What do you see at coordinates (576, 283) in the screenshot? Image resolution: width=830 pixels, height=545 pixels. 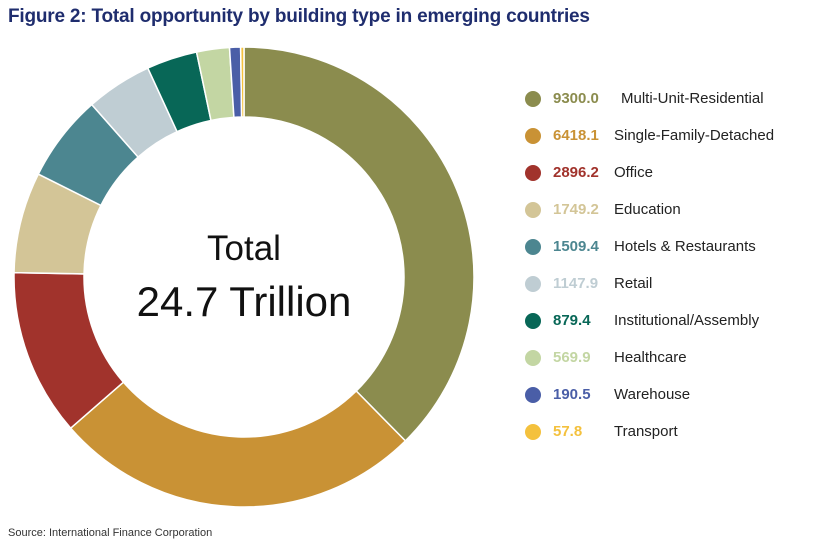 I see `legend-value: 1147.9` at bounding box center [576, 283].